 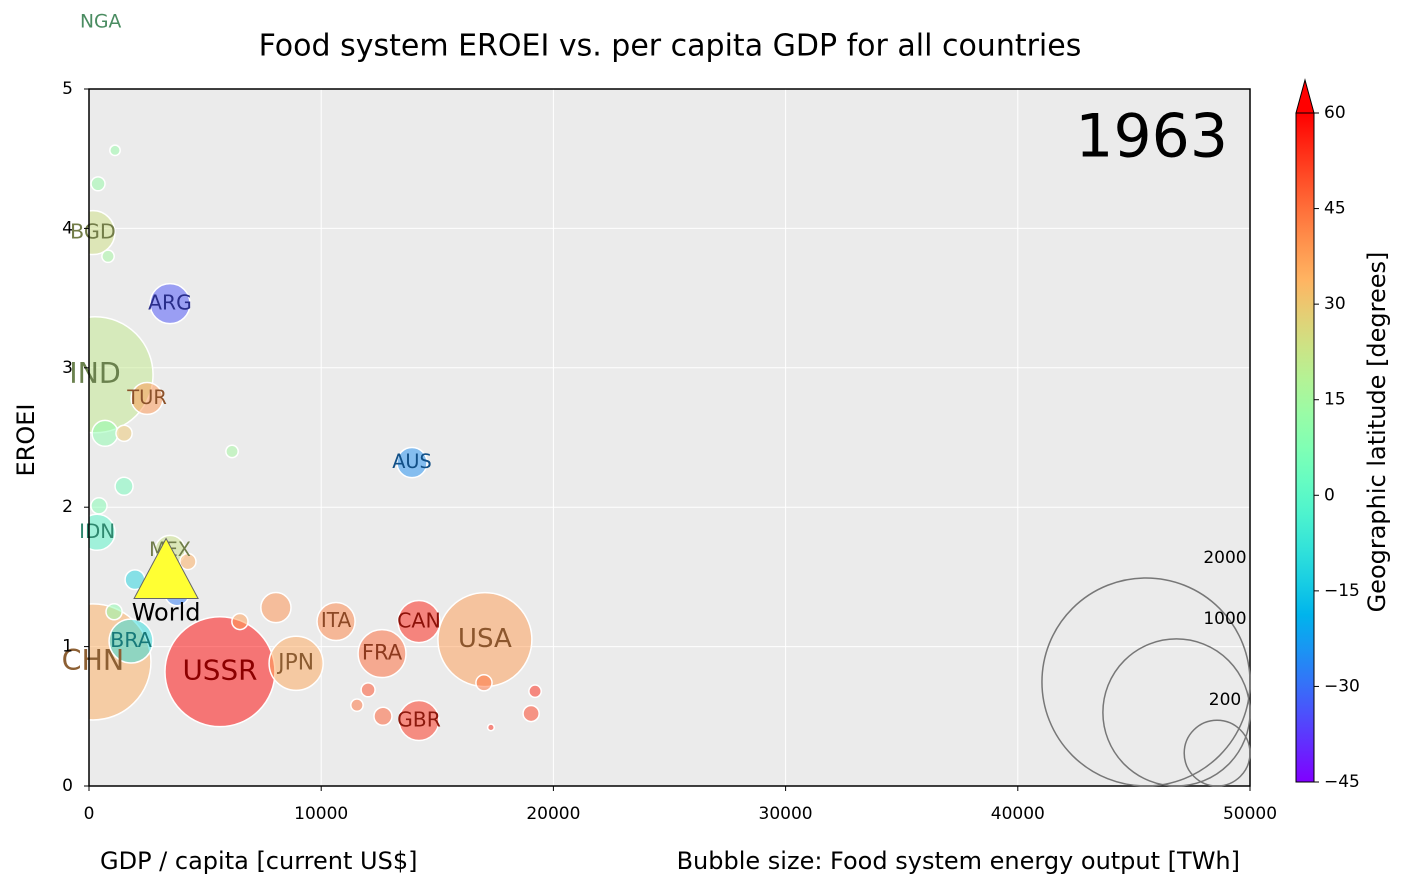 I want to click on x-tick-label: 20000, so click(x=553, y=814).